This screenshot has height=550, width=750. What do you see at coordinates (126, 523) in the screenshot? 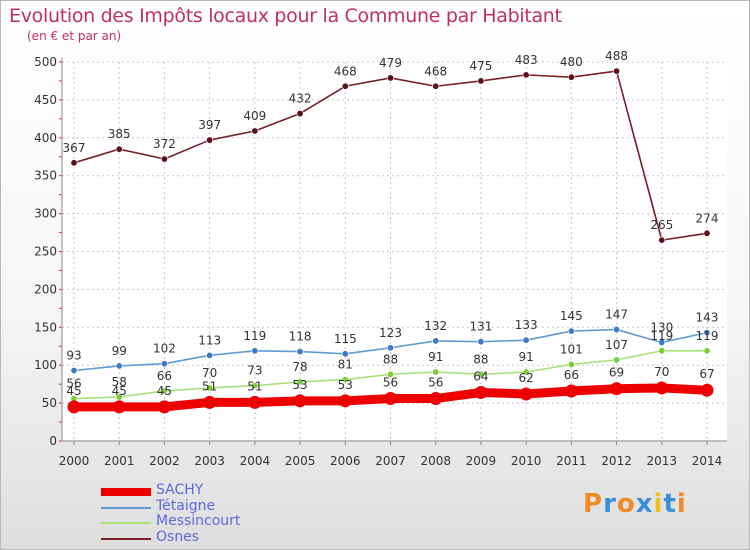
I see `legend-swatch-messincourt` at bounding box center [126, 523].